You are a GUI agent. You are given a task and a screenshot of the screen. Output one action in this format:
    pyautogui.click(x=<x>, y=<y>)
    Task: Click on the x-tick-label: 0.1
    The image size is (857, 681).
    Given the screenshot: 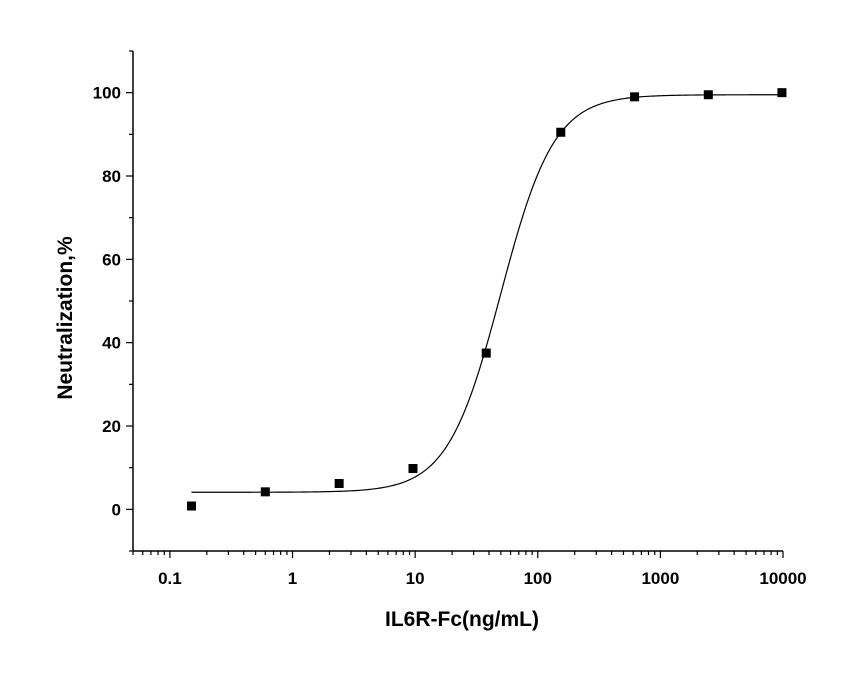 What is the action you would take?
    pyautogui.click(x=170, y=578)
    